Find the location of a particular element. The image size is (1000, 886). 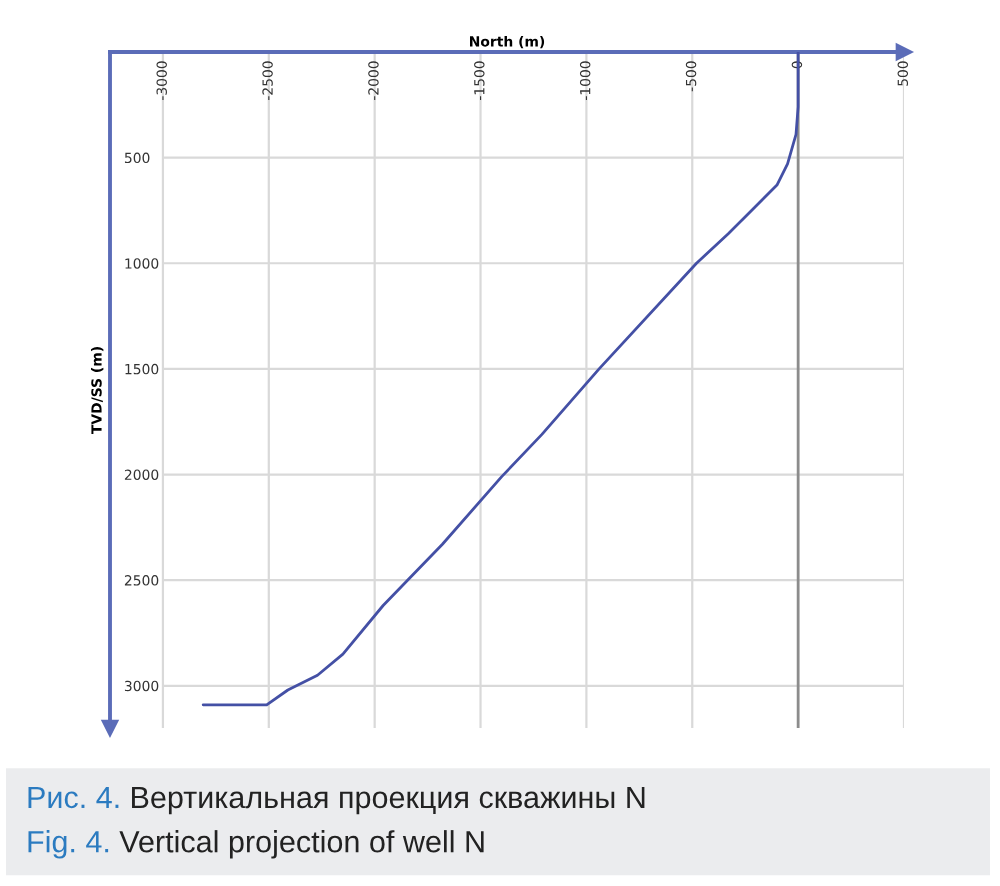

text: Vertical projection of well N is located at coordinates (301, 844).